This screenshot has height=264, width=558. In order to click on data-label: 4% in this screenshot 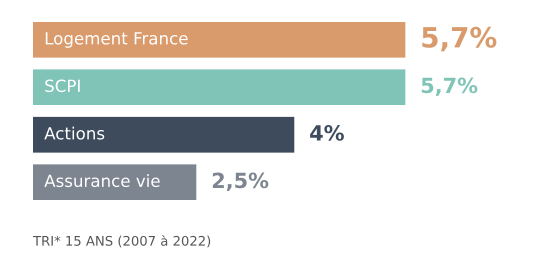, I will do `click(327, 133)`.